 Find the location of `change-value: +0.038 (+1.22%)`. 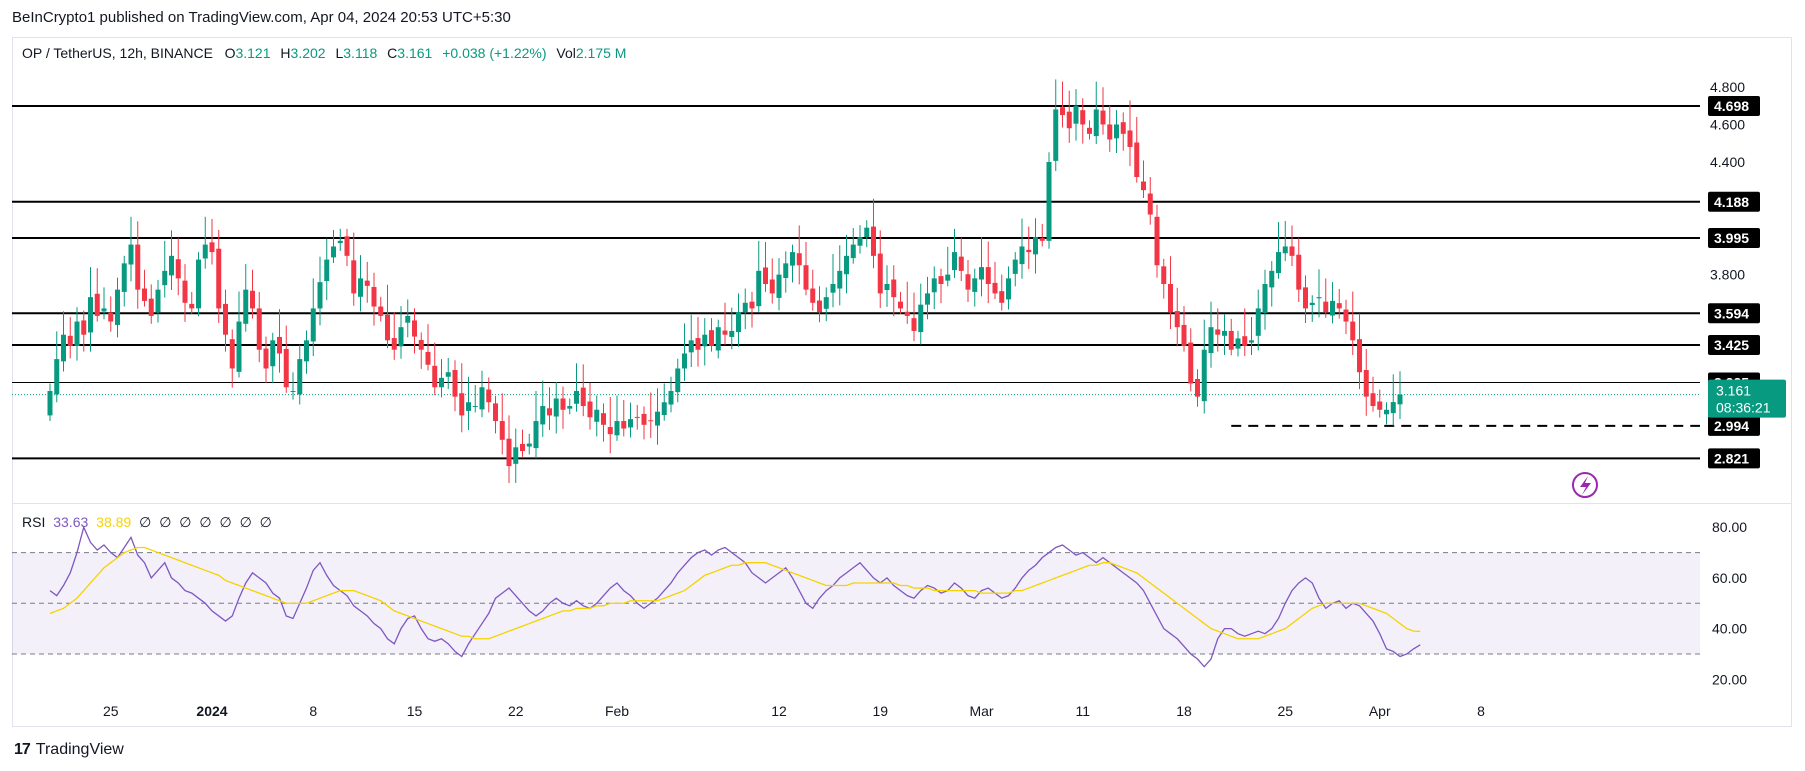

change-value: +0.038 (+1.22%) is located at coordinates (494, 53).